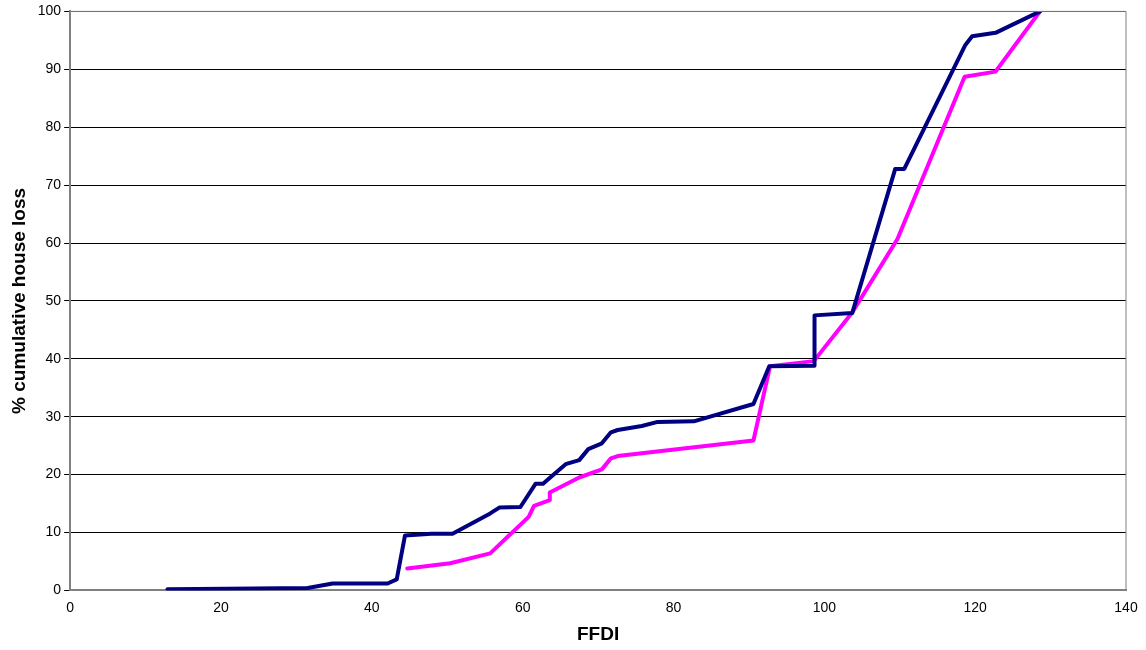  Describe the element at coordinates (824, 606) in the screenshot. I see `x-tick-label: 100` at that location.